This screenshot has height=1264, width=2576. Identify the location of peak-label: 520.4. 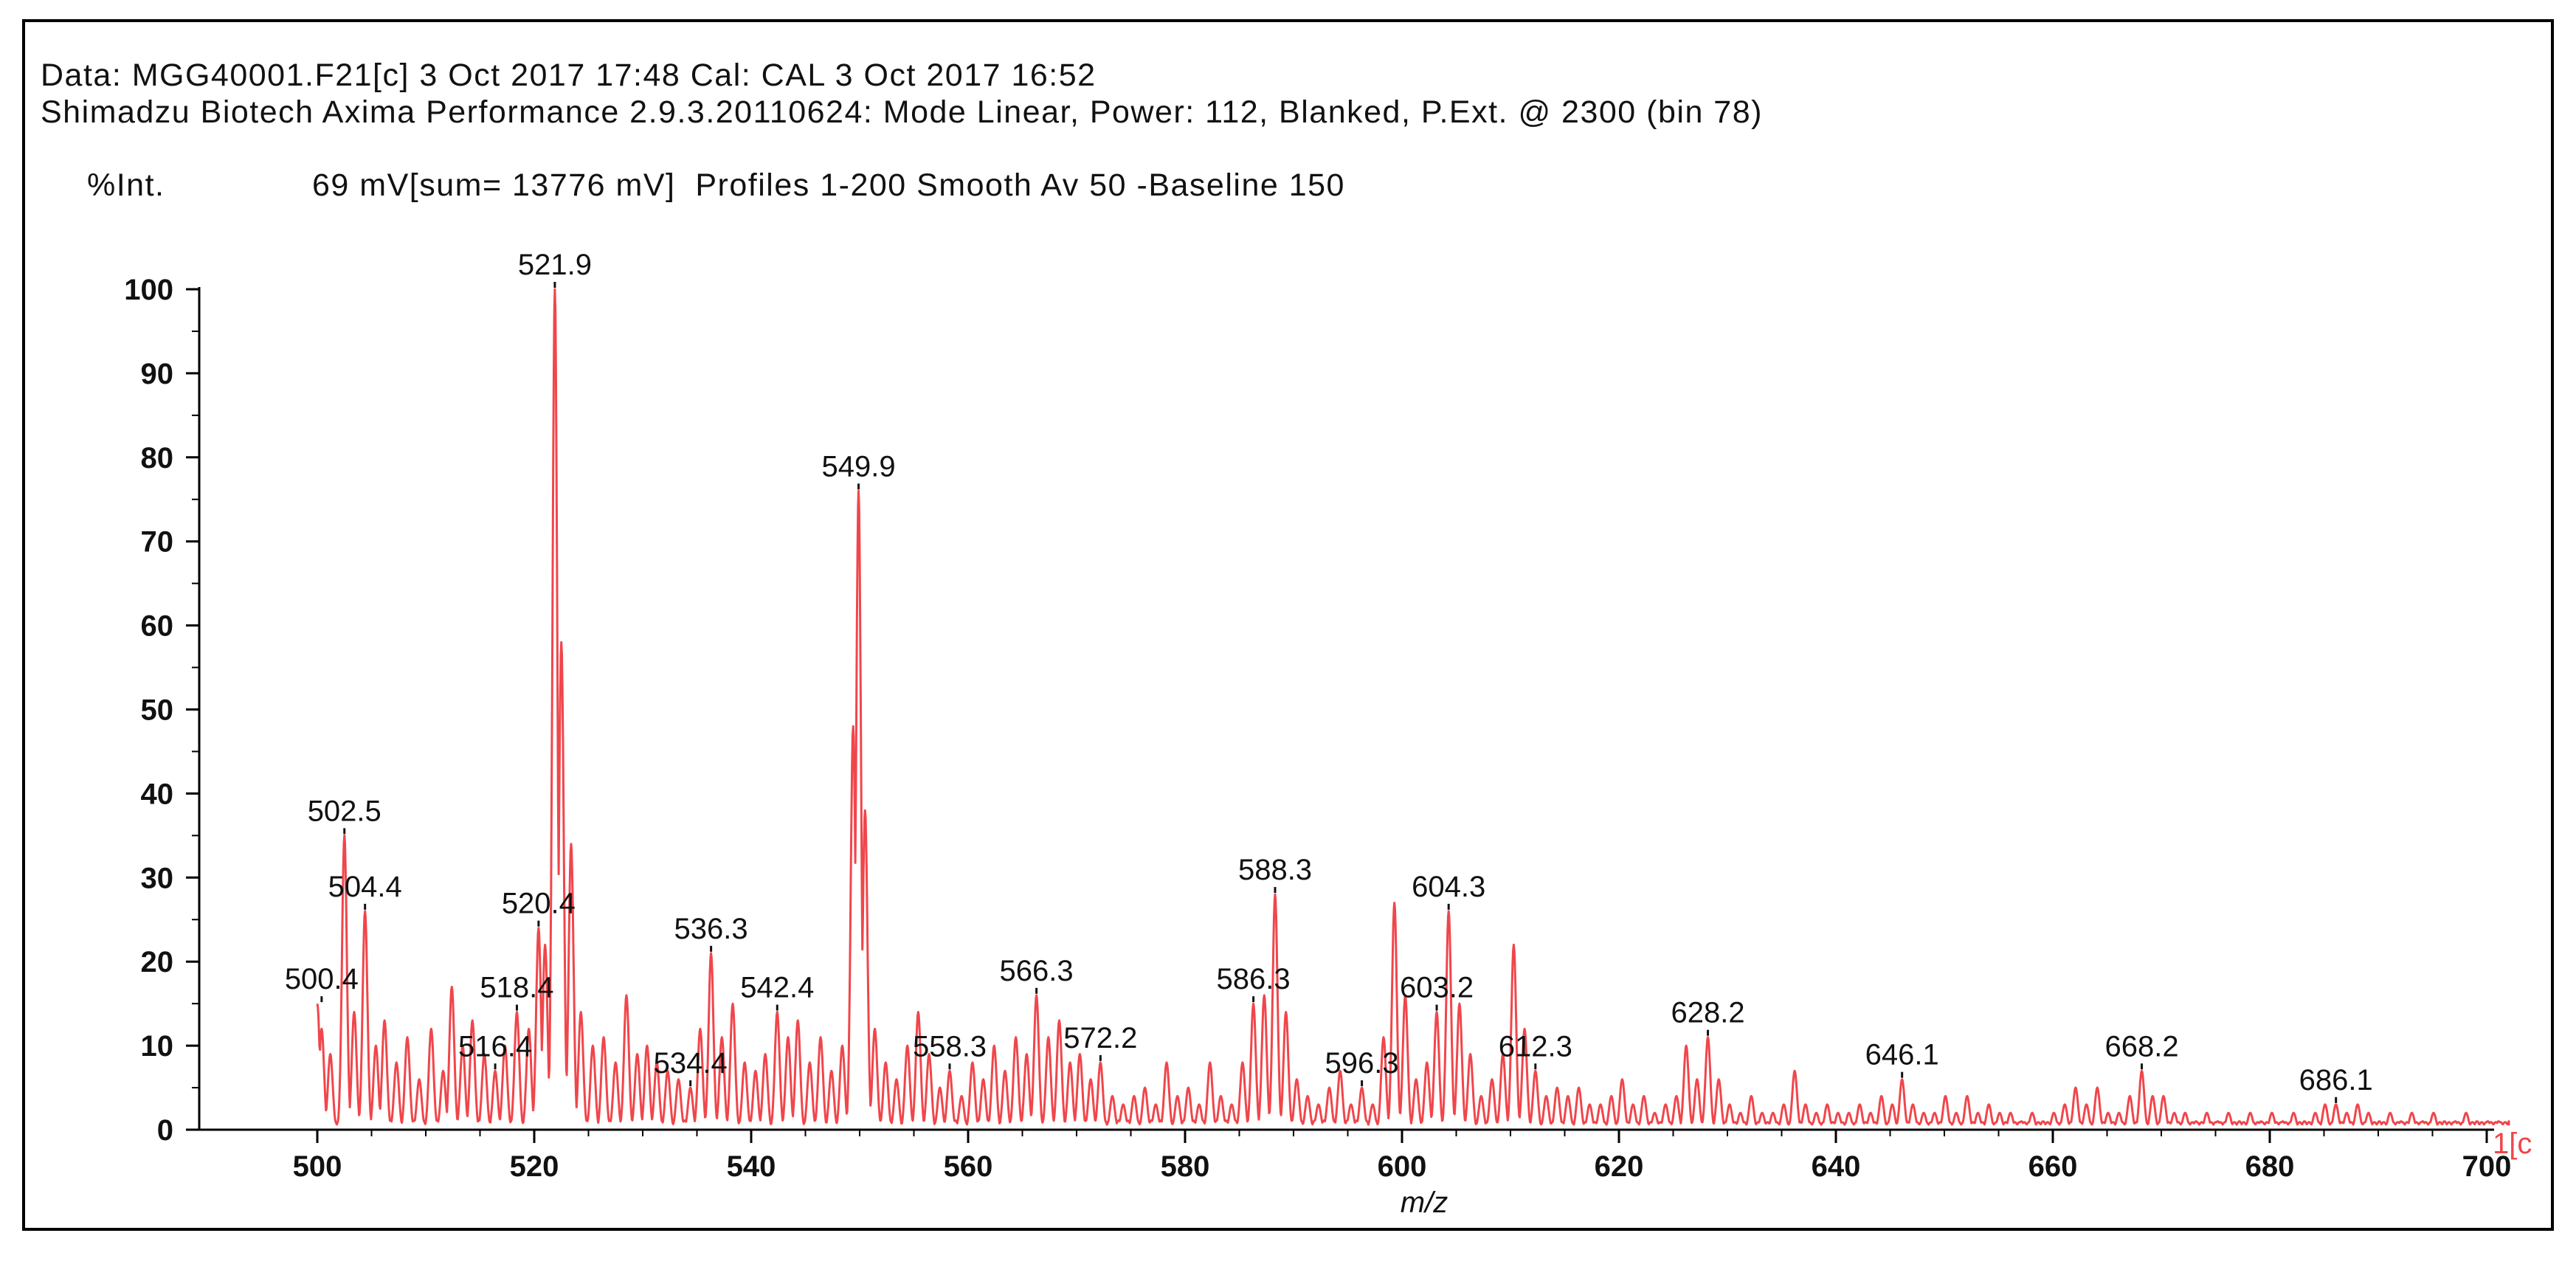
(539, 904).